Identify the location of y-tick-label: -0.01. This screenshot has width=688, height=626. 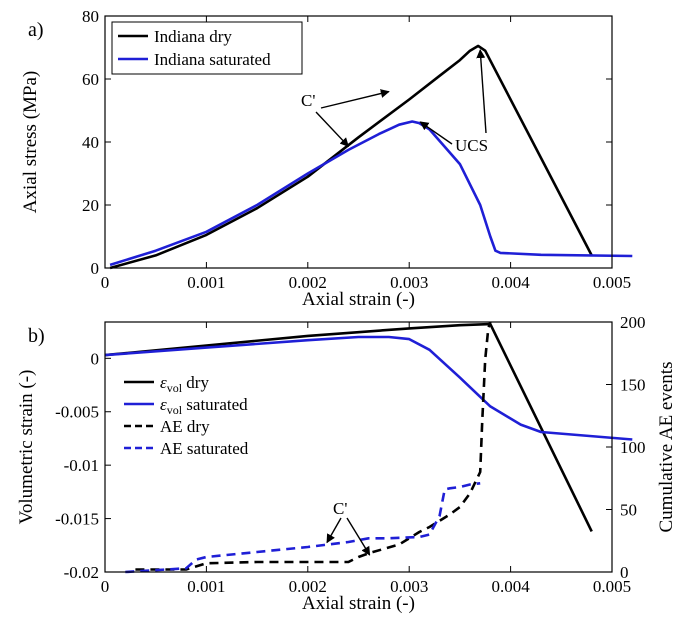
(81, 465).